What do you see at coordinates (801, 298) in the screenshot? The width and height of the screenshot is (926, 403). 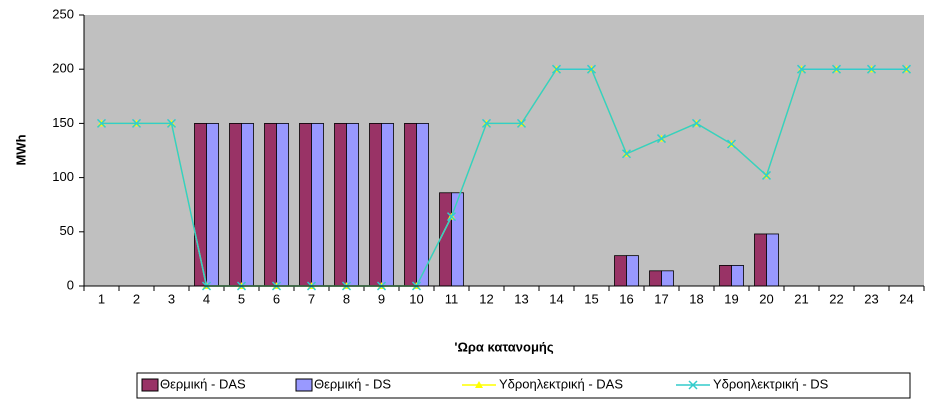 I see `x-tick-label: 21` at bounding box center [801, 298].